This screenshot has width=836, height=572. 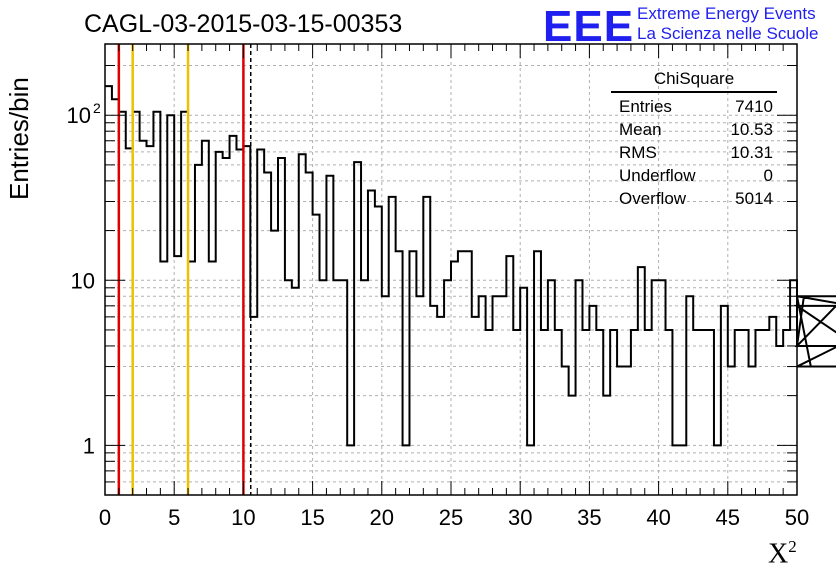 I want to click on x-tick-label: 20, so click(x=382, y=517).